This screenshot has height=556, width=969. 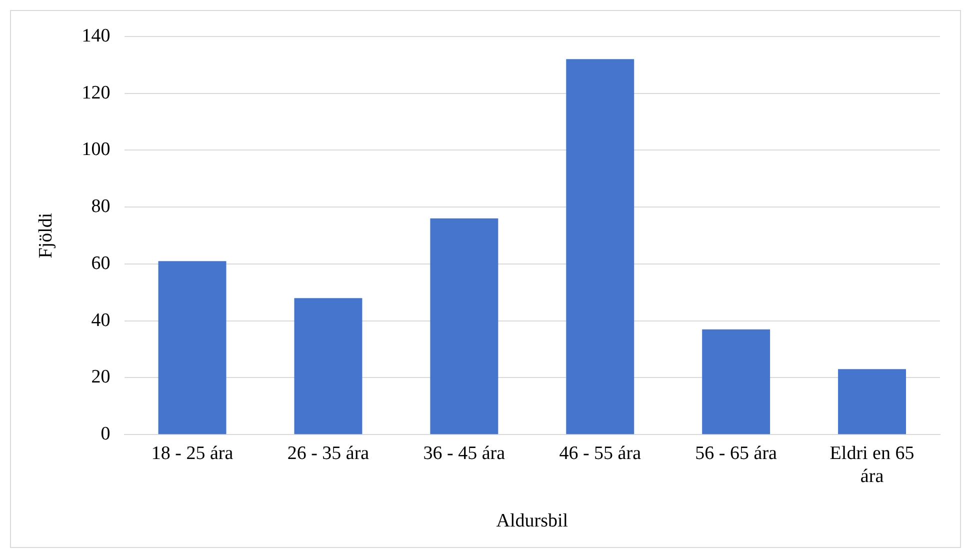 What do you see at coordinates (100, 207) in the screenshot?
I see `y-tick-label: 80` at bounding box center [100, 207].